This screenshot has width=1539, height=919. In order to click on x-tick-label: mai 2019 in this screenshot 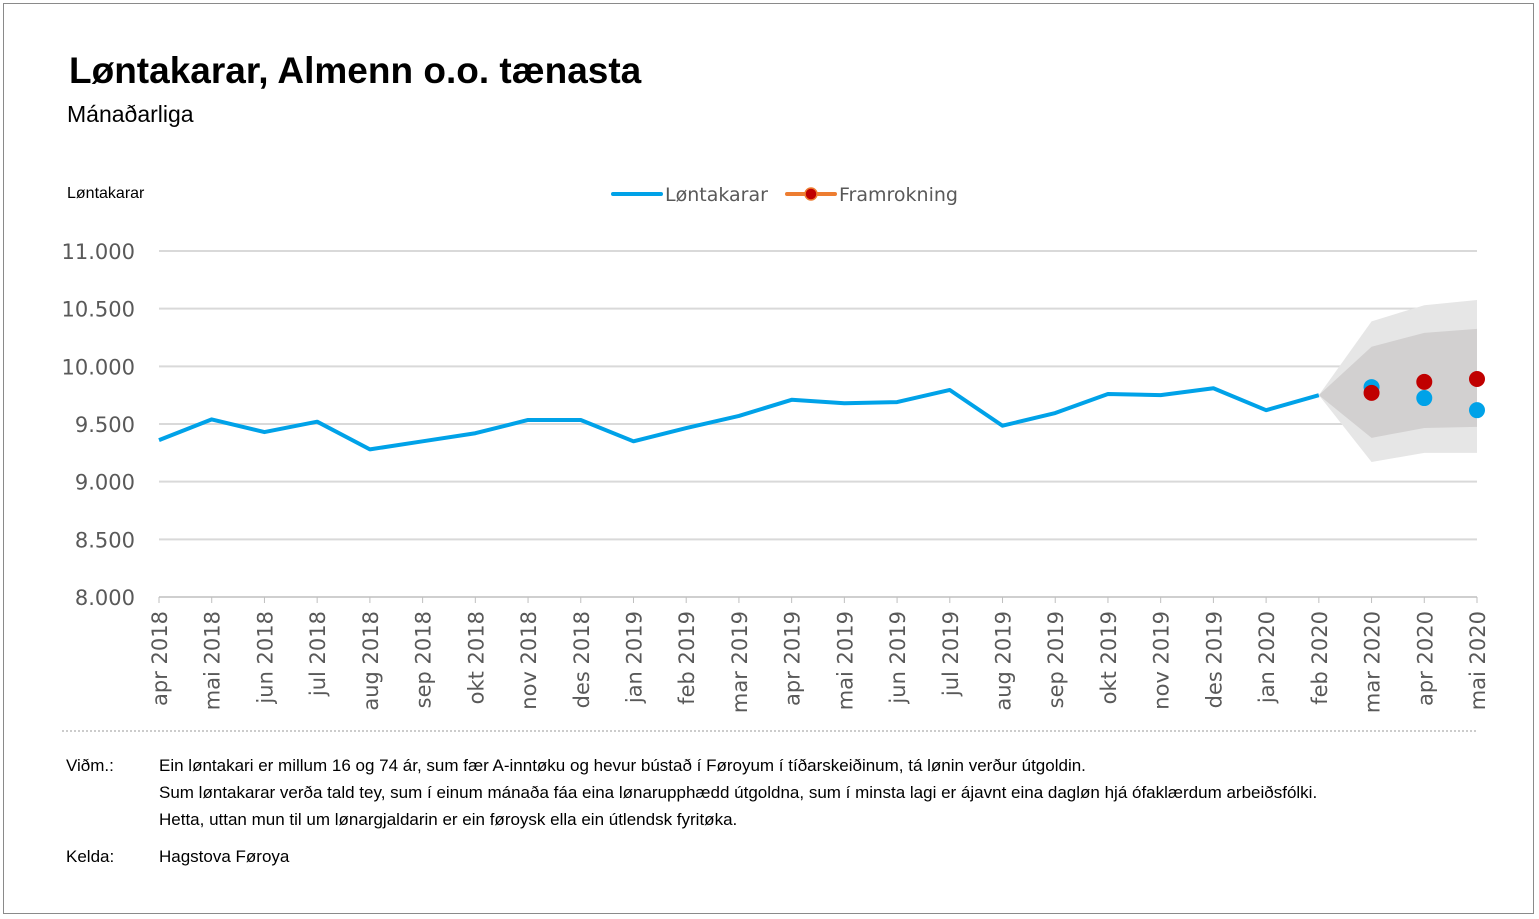, I will do `click(845, 660)`.